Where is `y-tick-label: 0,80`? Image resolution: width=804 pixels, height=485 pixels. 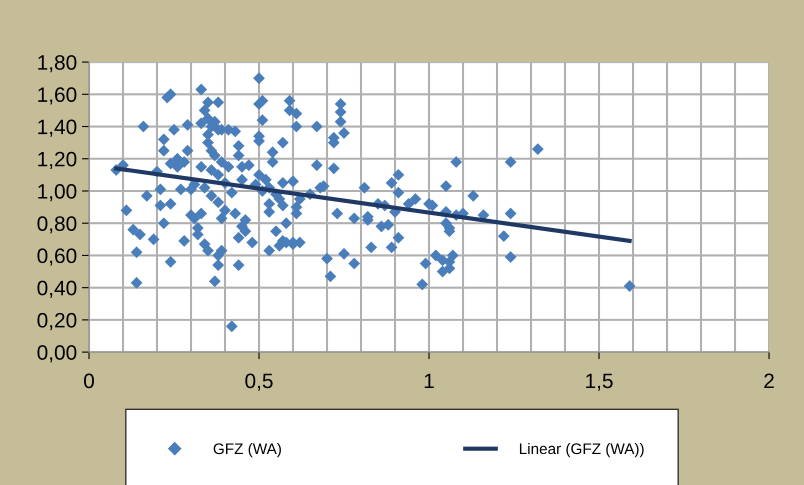
y-tick-label: 0,80 is located at coordinates (56, 225).